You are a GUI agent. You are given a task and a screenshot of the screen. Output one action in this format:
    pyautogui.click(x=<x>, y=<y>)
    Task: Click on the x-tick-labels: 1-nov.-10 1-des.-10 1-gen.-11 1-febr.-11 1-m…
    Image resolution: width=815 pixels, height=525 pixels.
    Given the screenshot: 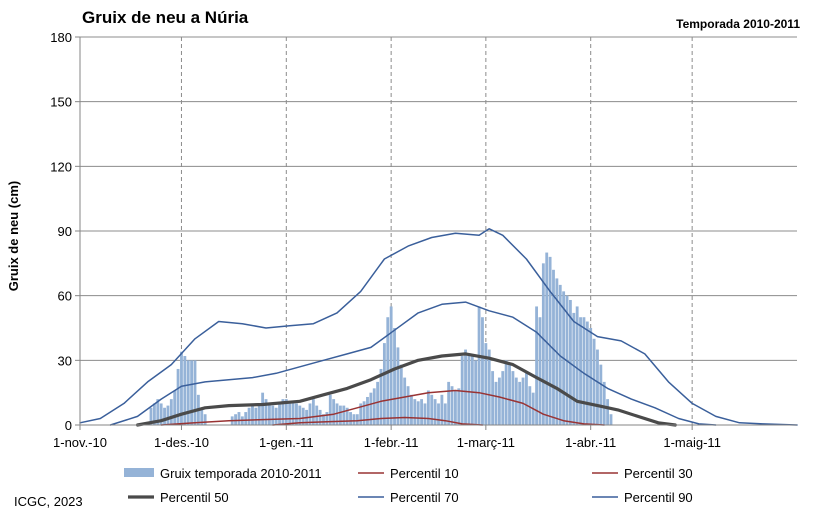 What is the action you would take?
    pyautogui.click(x=387, y=442)
    